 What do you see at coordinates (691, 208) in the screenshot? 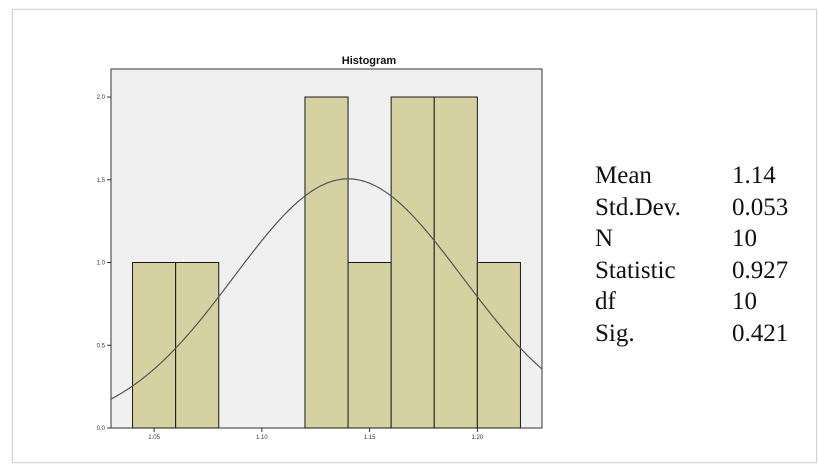
I see `stat-row: Std.Dev. 0.053` at bounding box center [691, 208].